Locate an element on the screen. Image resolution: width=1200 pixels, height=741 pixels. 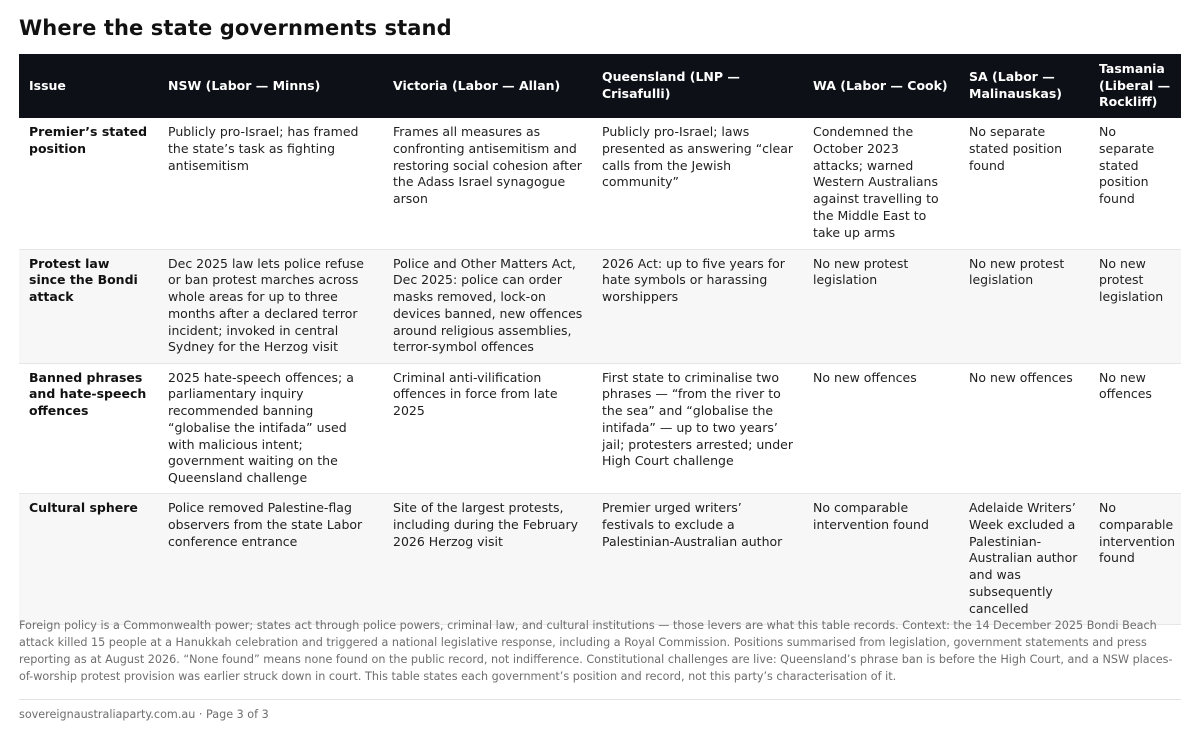
column-header-tasmania: Tasmania (Liberal — Rockliff) is located at coordinates (1135, 86).